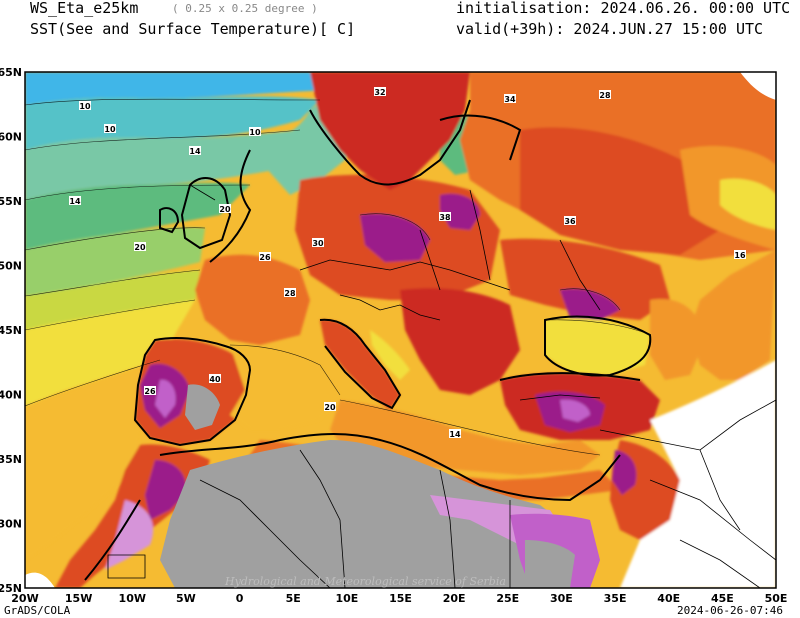 This screenshot has height=618, width=800. What do you see at coordinates (623, 8) in the screenshot?
I see `initialisation-time: initialisation: 2024.06.26. 00:00 UTC` at bounding box center [623, 8].